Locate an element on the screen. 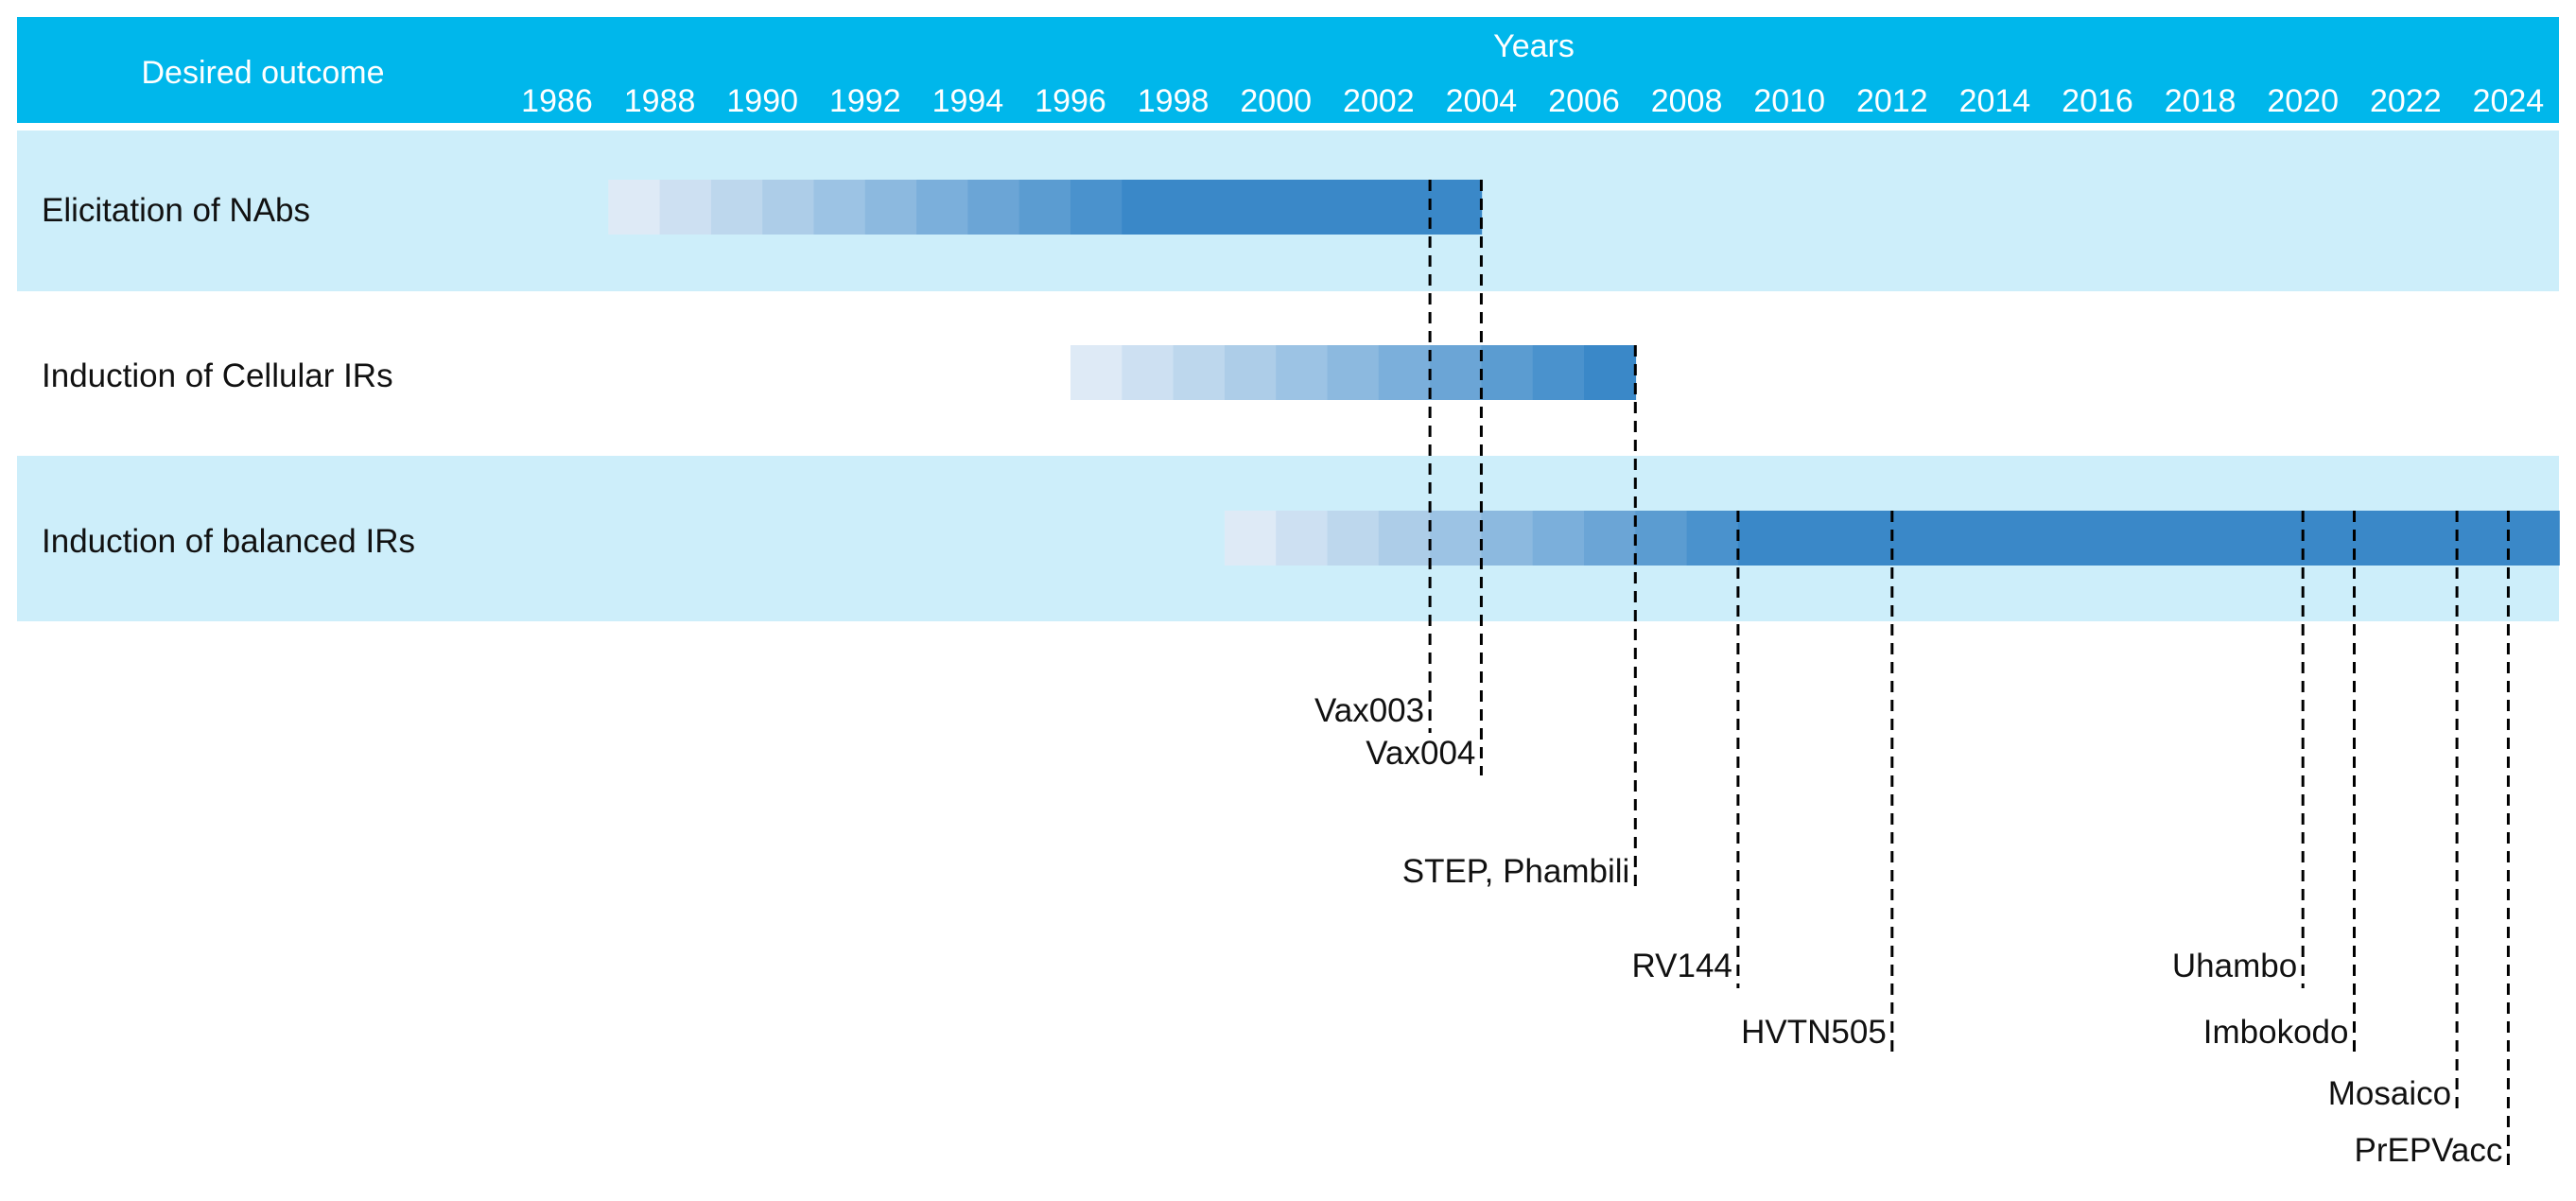 The width and height of the screenshot is (2576, 1201). trial-label: Vax004 is located at coordinates (1420, 753).